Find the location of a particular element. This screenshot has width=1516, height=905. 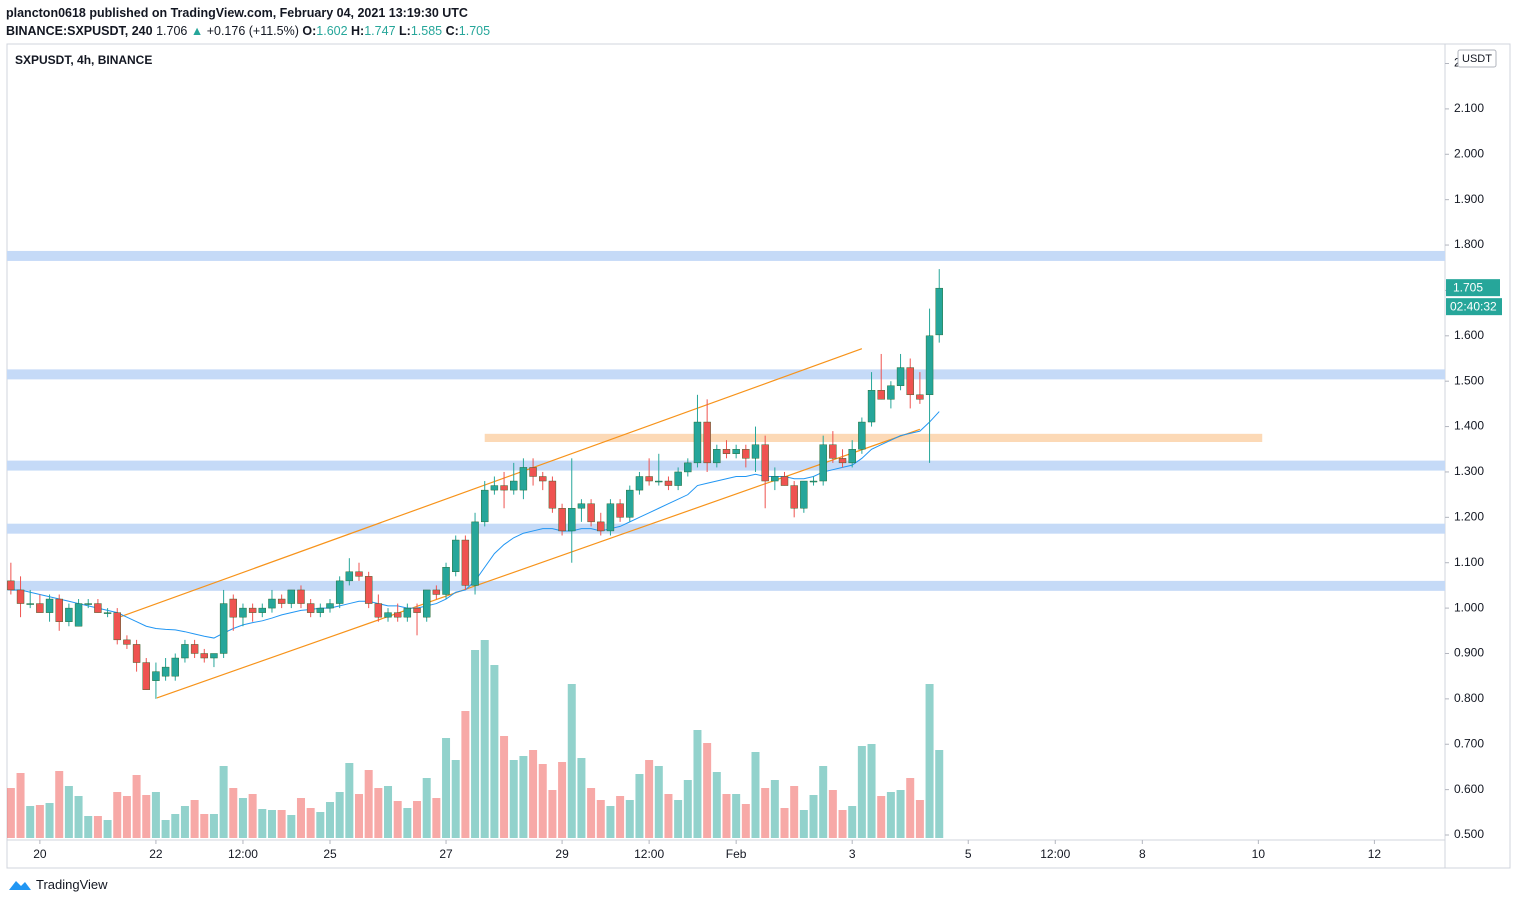

ohlc-value: 1.705 is located at coordinates (474, 31).